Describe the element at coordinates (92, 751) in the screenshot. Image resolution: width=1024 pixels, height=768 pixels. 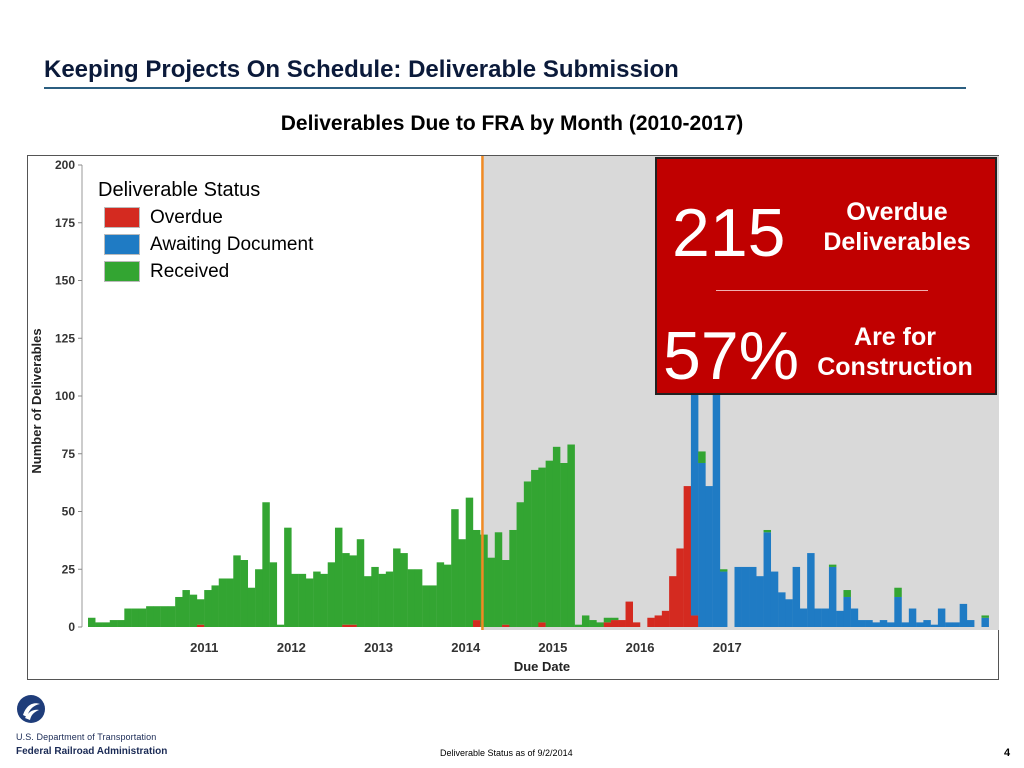
I see `agency-name: Federal Railroad Administration` at that location.